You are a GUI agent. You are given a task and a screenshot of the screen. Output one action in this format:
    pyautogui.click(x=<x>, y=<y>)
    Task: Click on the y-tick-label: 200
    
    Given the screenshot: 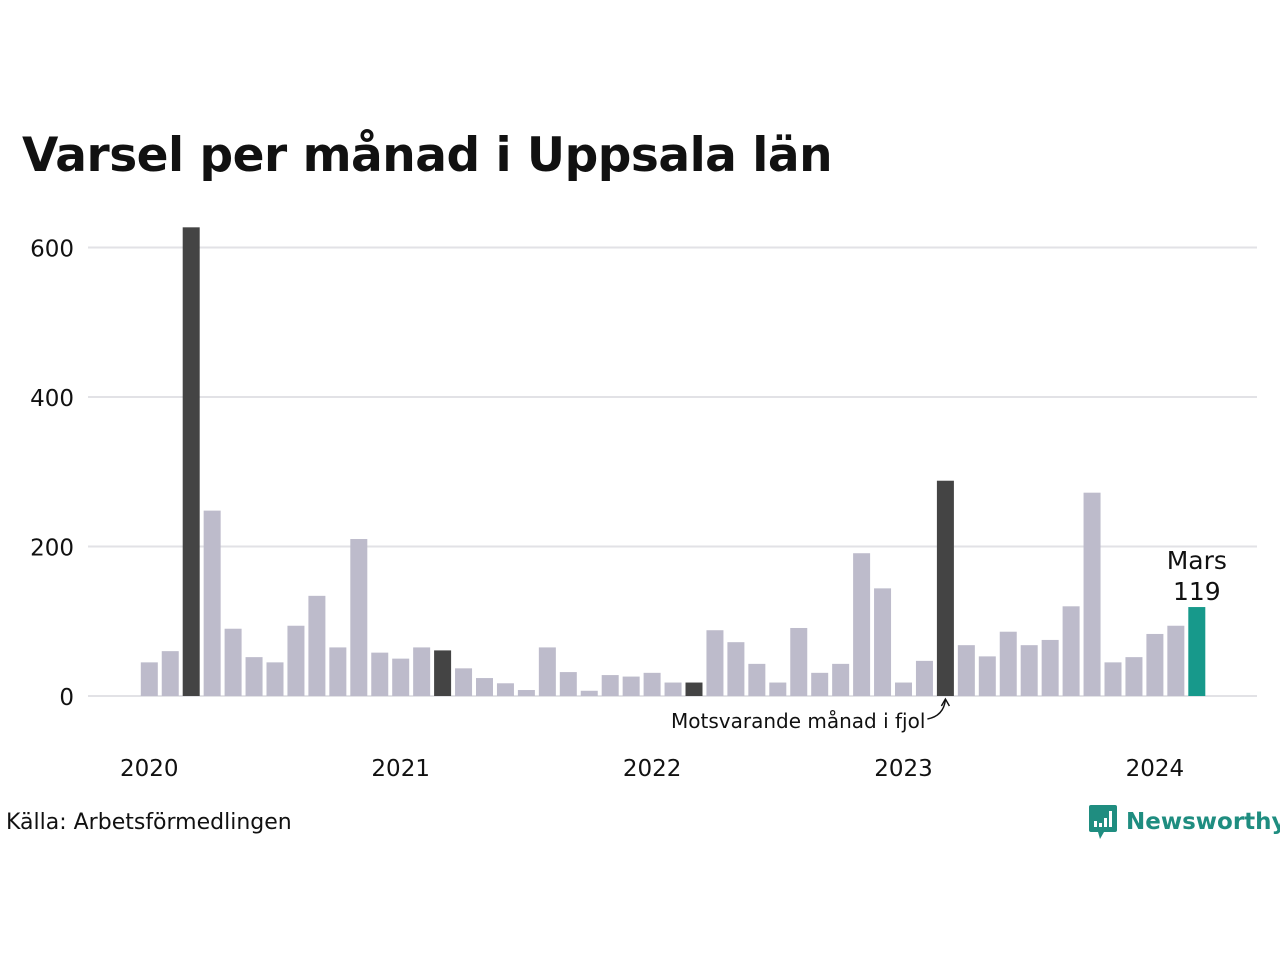 What is the action you would take?
    pyautogui.click(x=52, y=549)
    